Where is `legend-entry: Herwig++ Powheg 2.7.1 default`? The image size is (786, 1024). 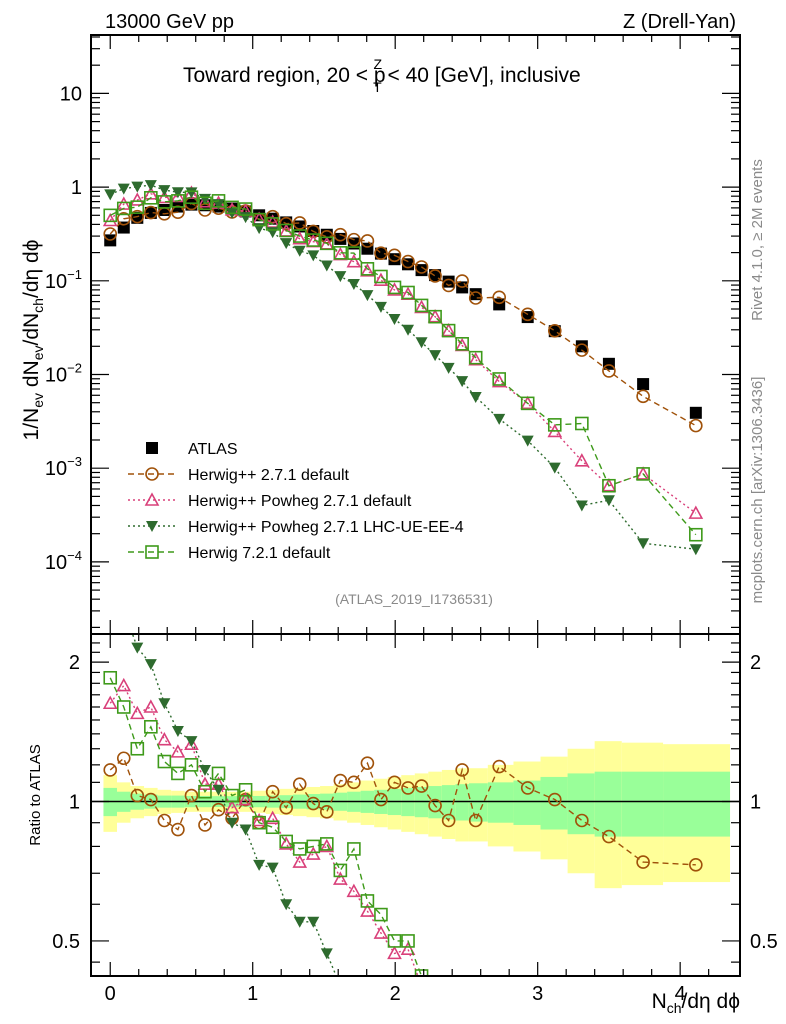 legend-entry: Herwig++ Powheg 2.7.1 default is located at coordinates (270, 501).